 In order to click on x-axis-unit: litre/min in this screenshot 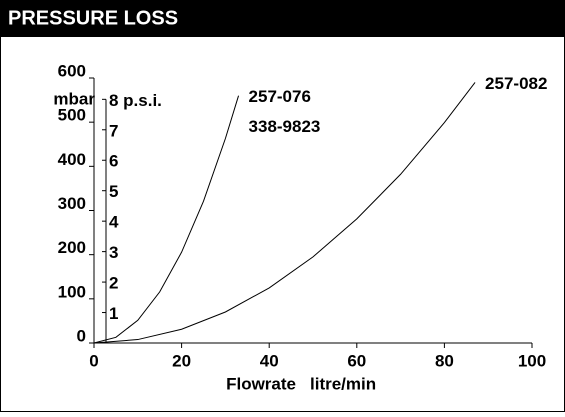, I will do `click(343, 383)`.